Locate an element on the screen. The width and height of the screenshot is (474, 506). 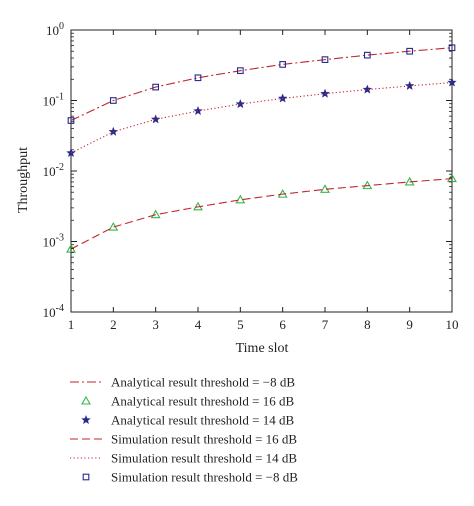
y-tick-label: 10⁻³ is located at coordinates (53, 241).